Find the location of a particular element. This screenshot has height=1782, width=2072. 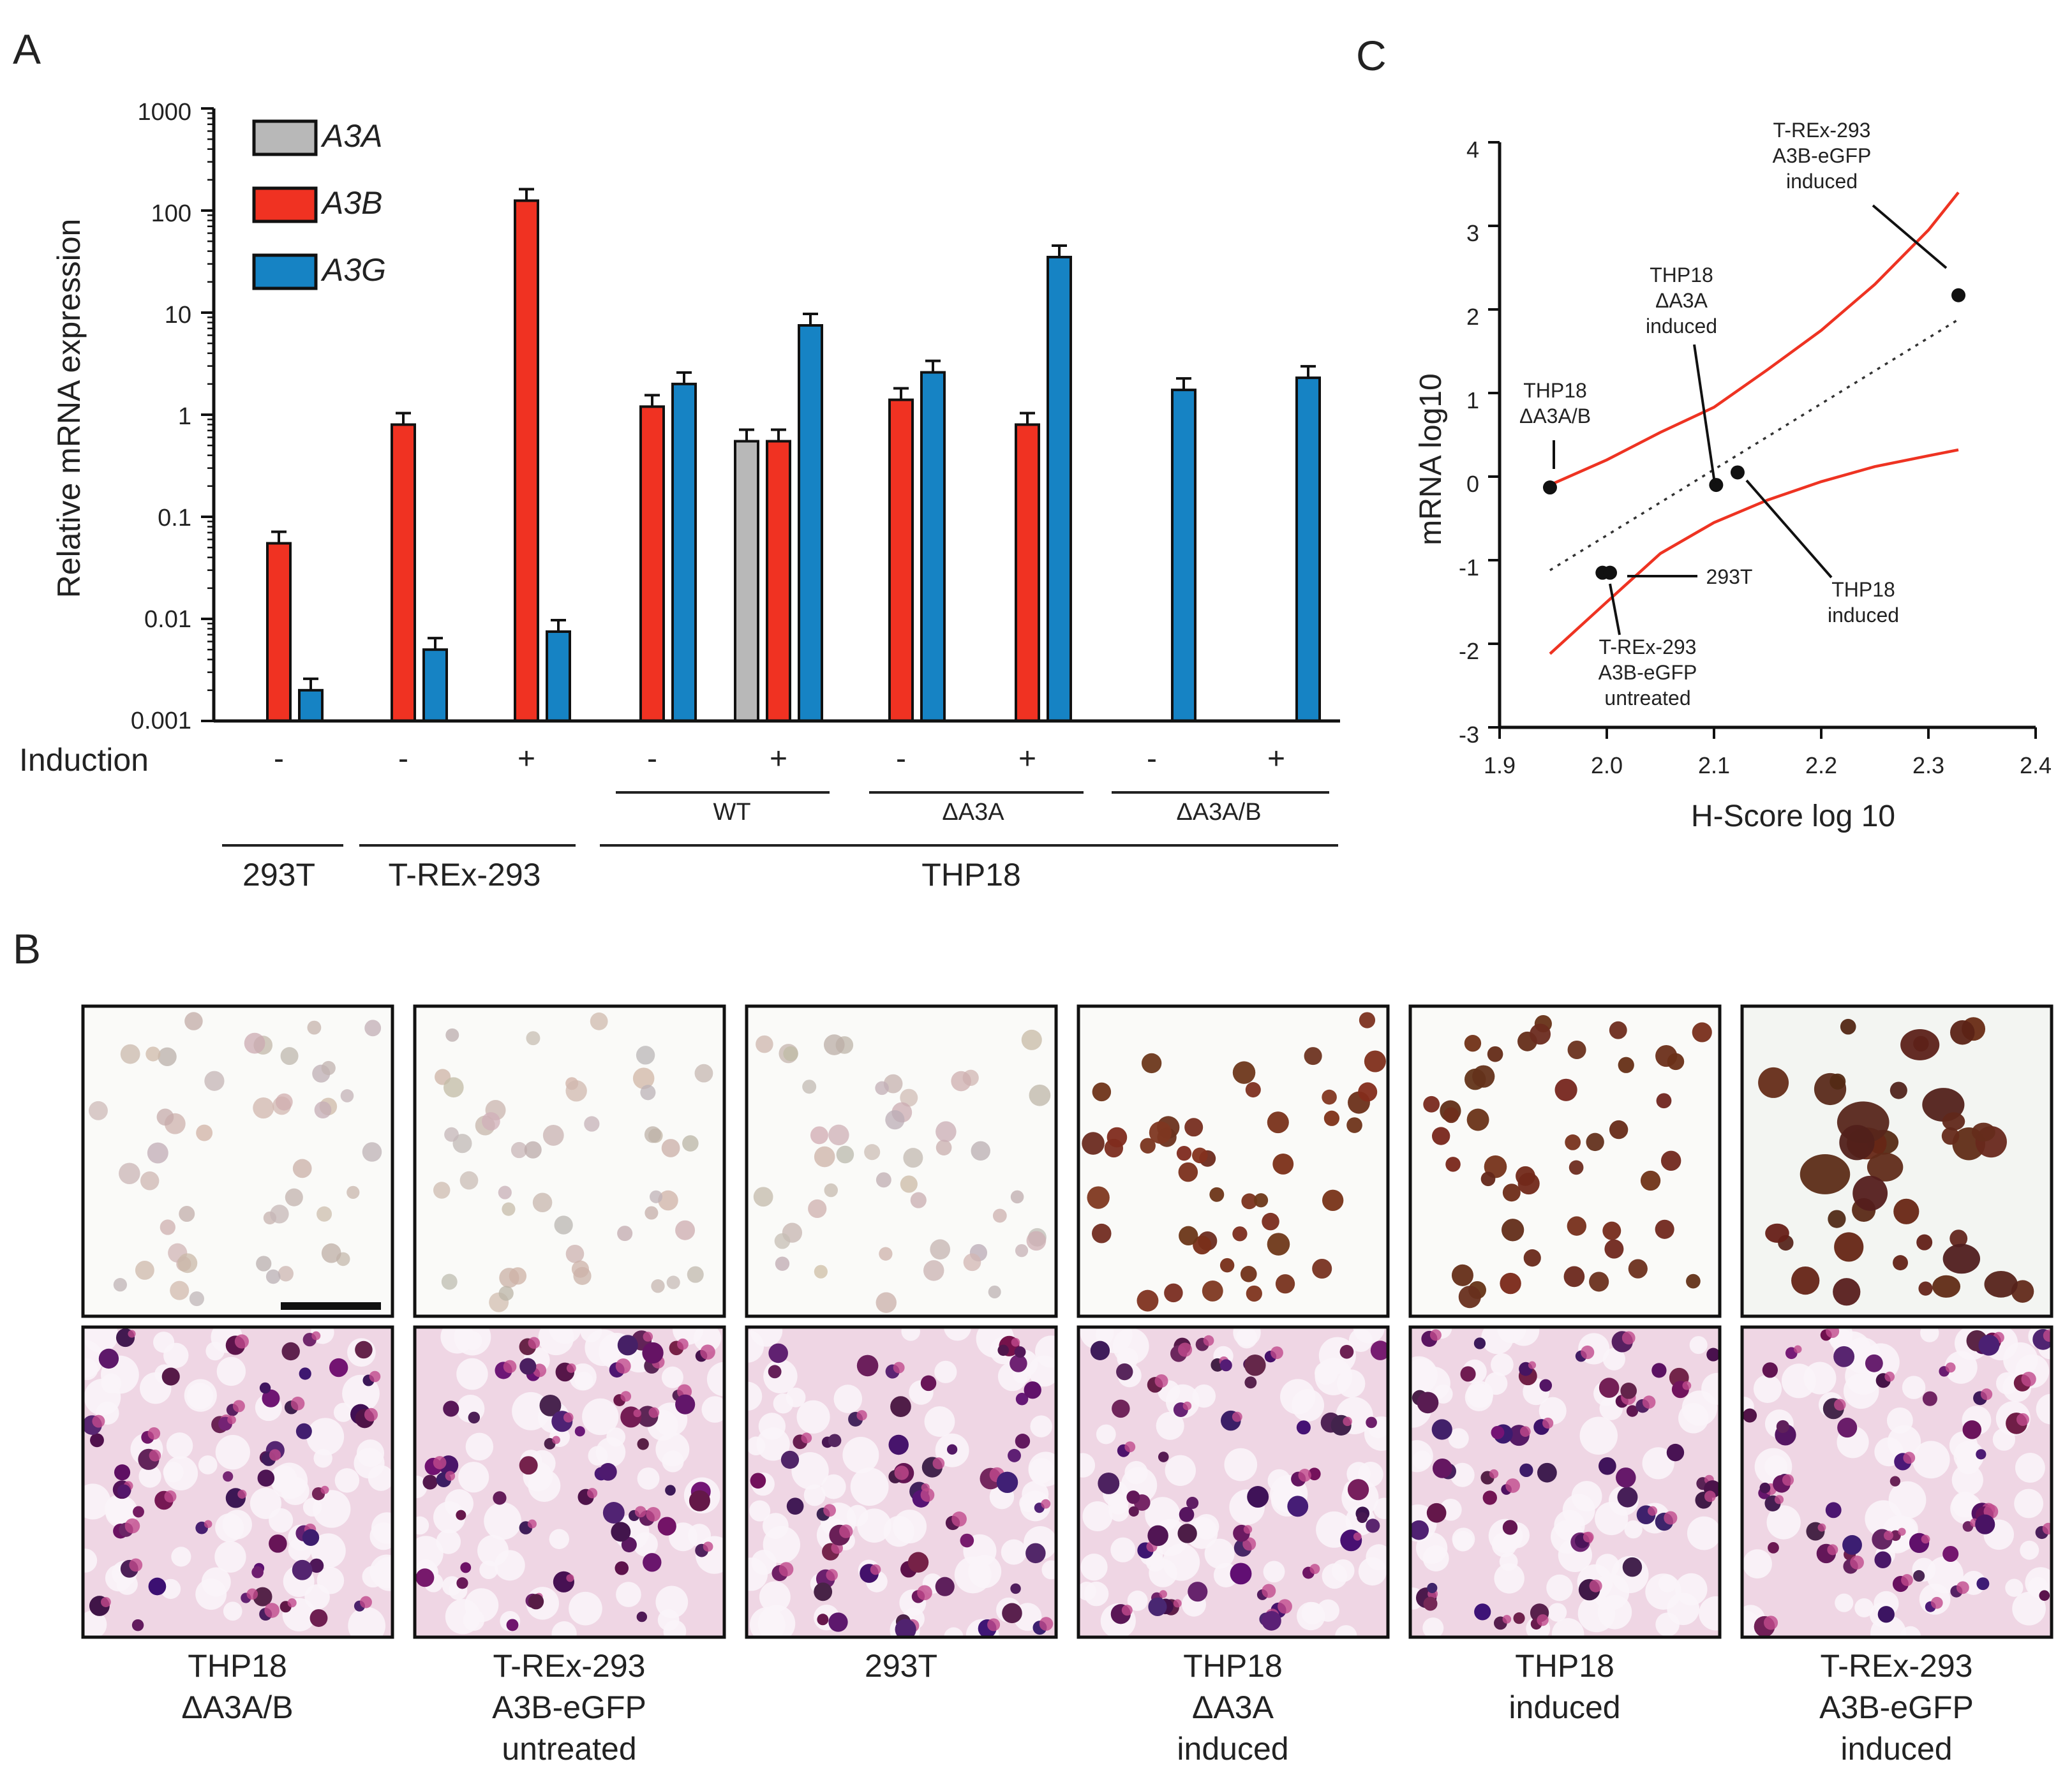

c-y-axis-label: mRNA log10 is located at coordinates (1431, 459).